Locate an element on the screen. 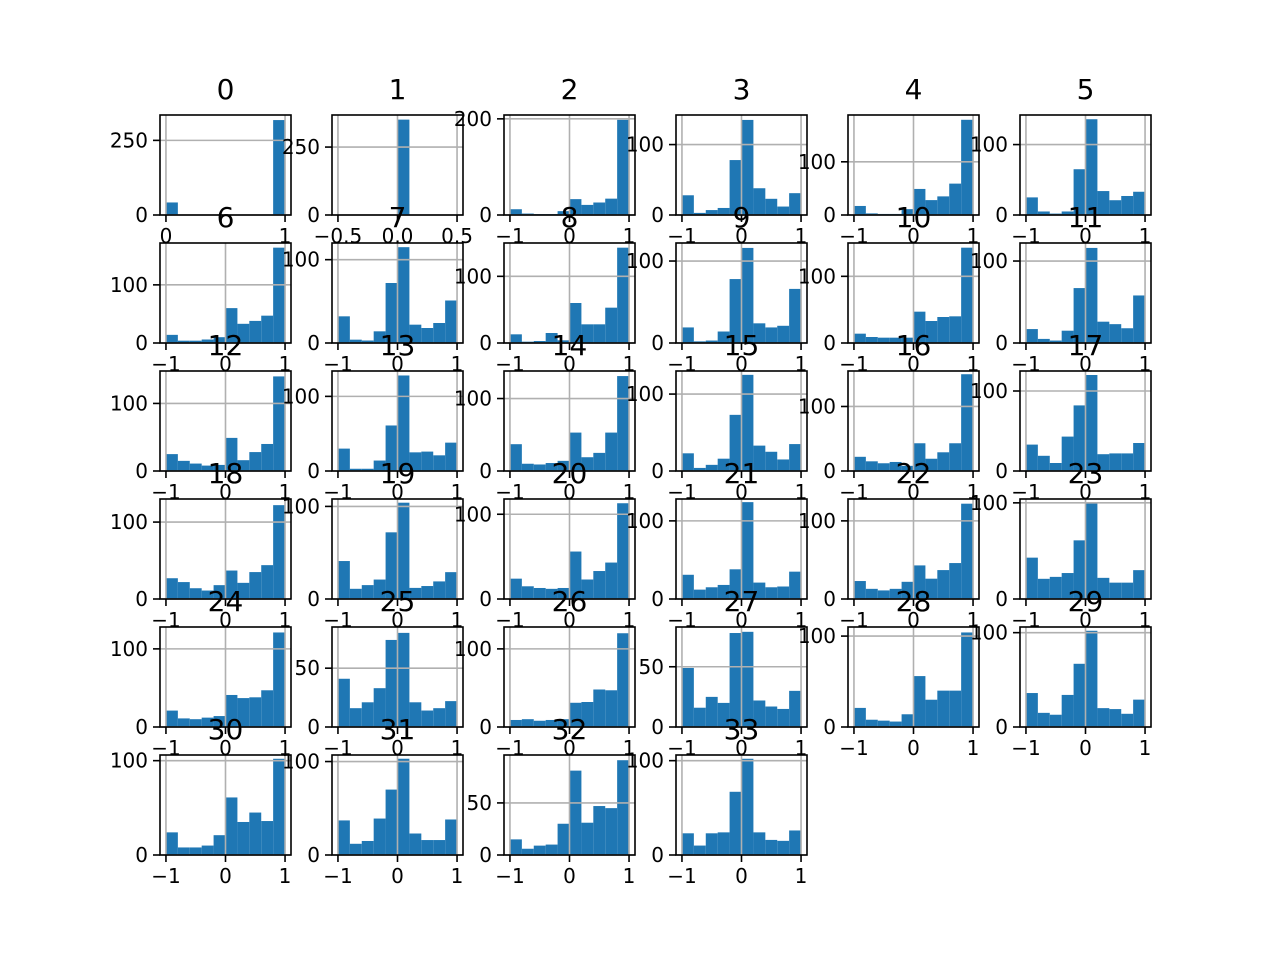 Image resolution: width=1280 pixels, height=960 pixels. subplot-title: 18 is located at coordinates (226, 473).